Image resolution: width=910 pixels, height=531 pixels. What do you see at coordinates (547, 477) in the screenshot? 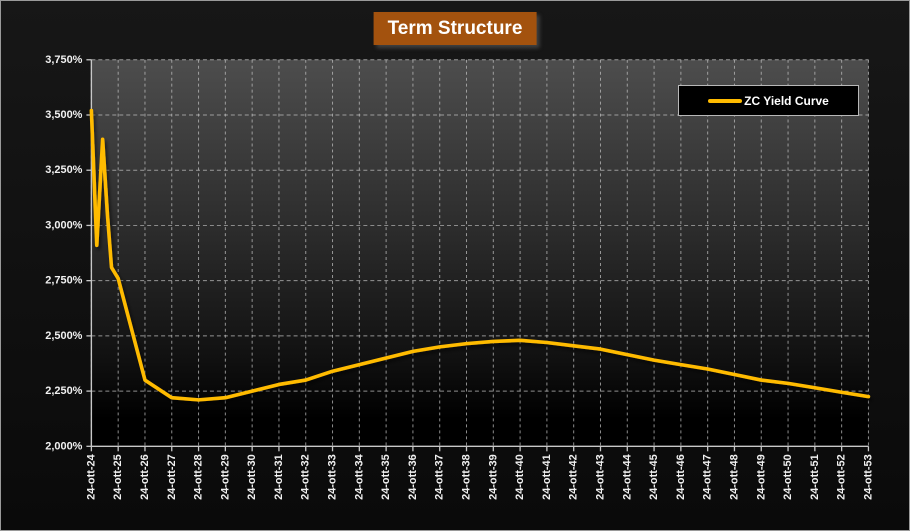
I see `x-tick-label: 24-ott-41` at bounding box center [547, 477].